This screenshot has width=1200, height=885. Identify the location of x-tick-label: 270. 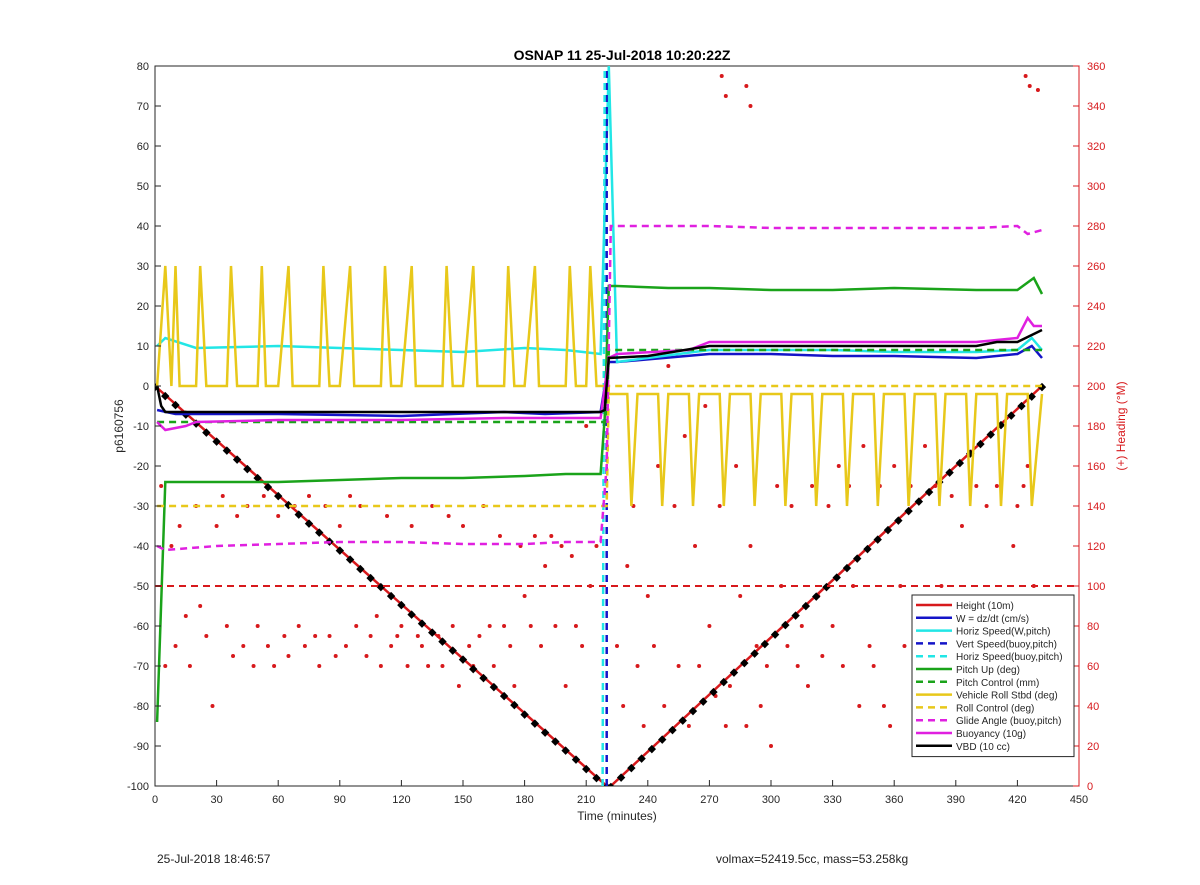
(709, 800).